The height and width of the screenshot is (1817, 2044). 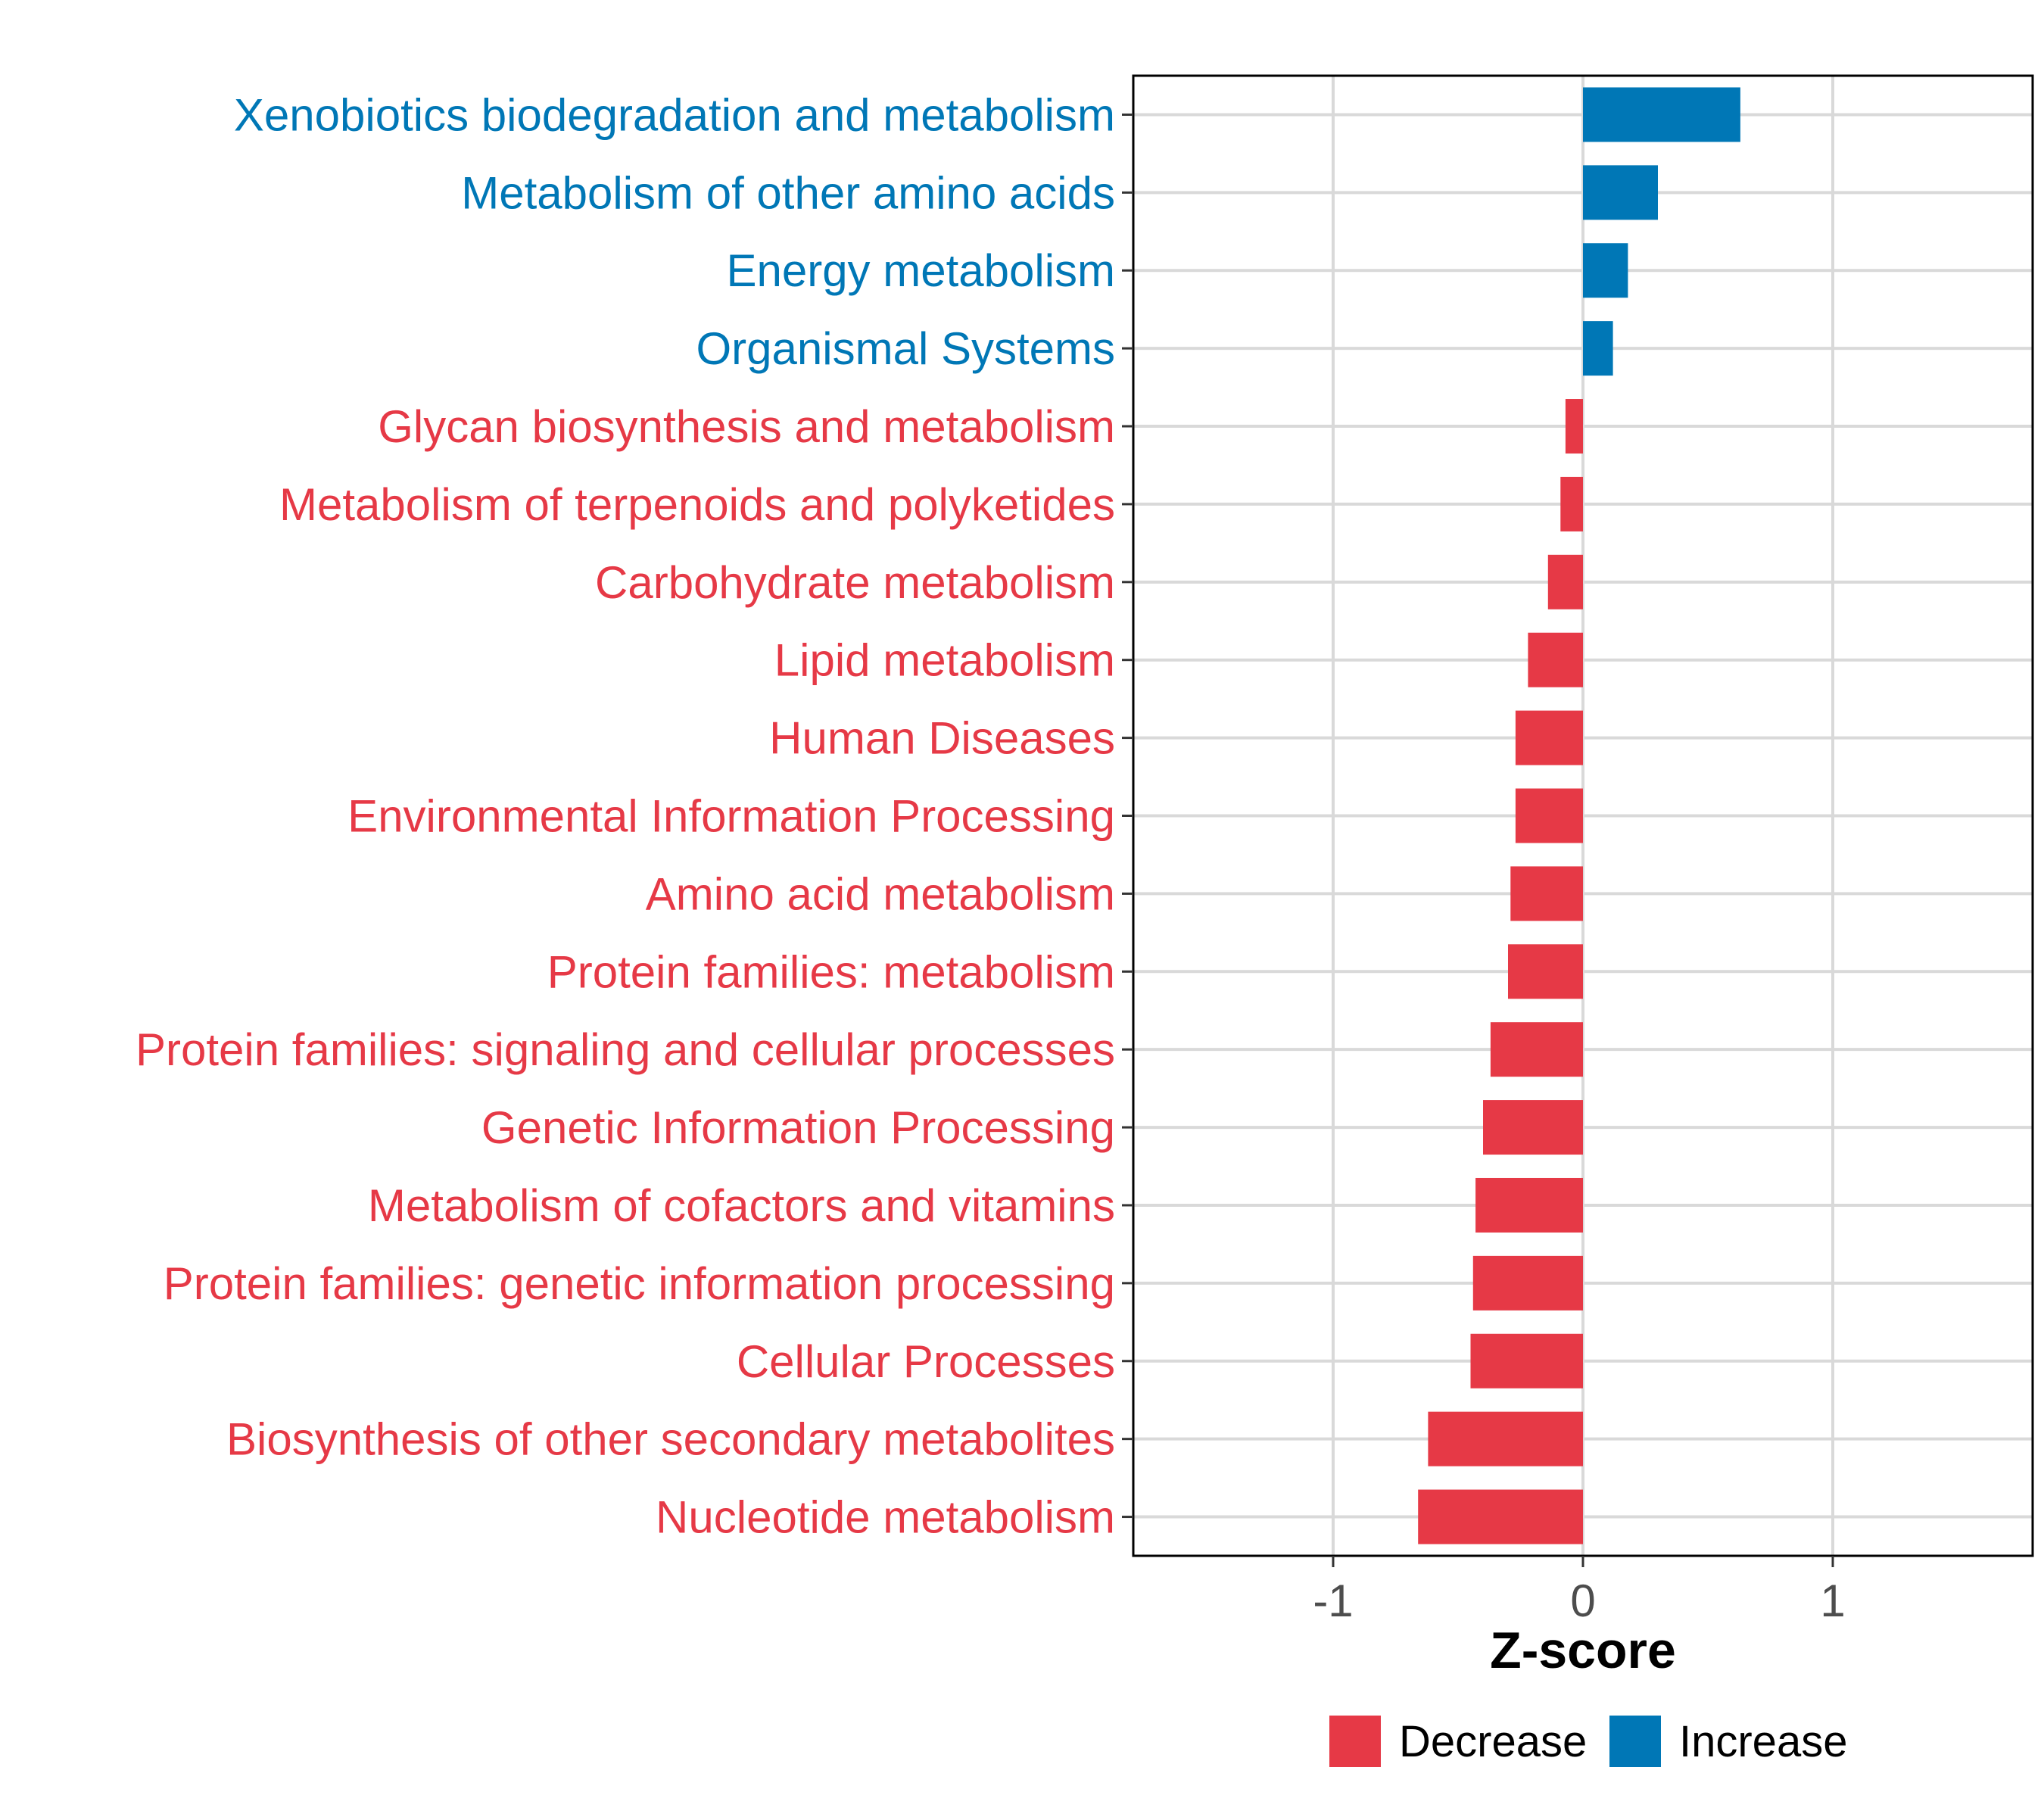 I want to click on legend: Decrease Increase, so click(x=1588, y=1741).